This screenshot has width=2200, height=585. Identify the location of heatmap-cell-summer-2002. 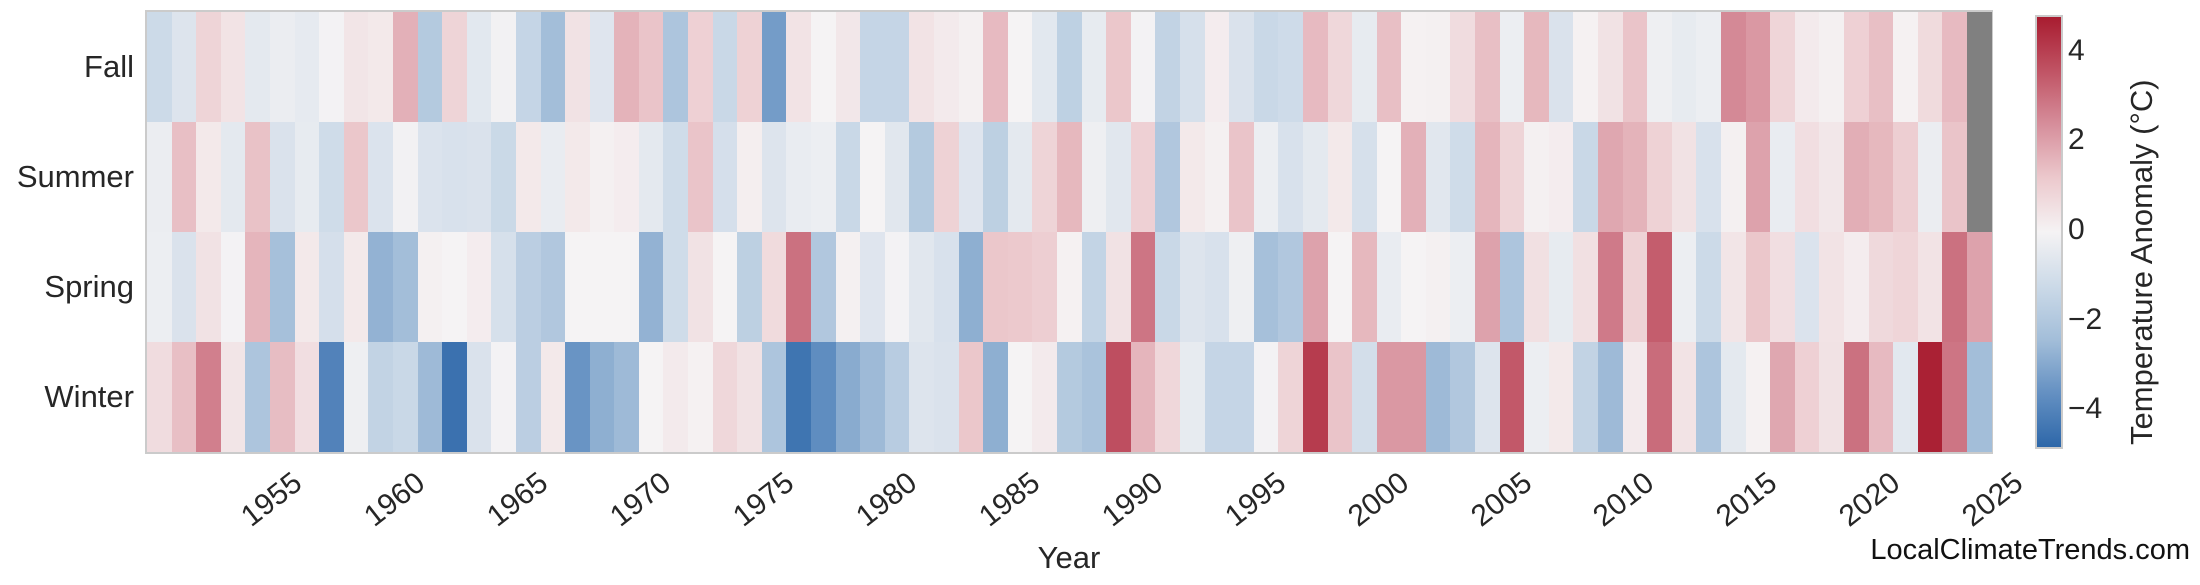
(1438, 177).